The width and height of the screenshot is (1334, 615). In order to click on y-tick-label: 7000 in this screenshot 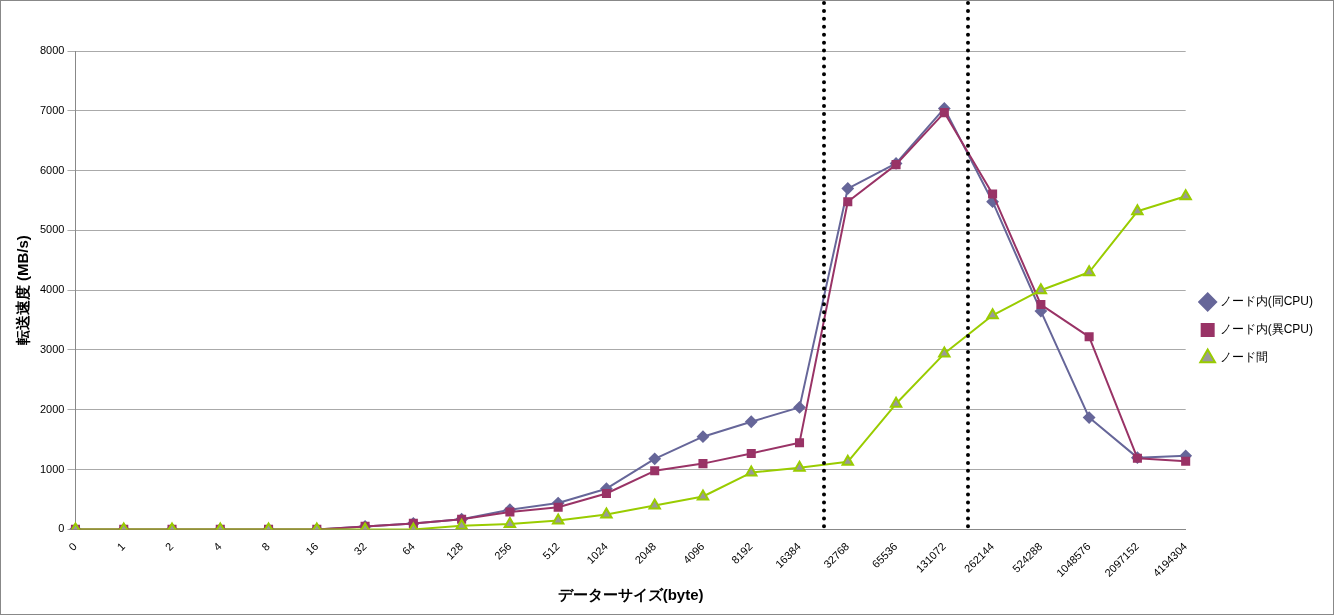, I will do `click(52, 109)`.